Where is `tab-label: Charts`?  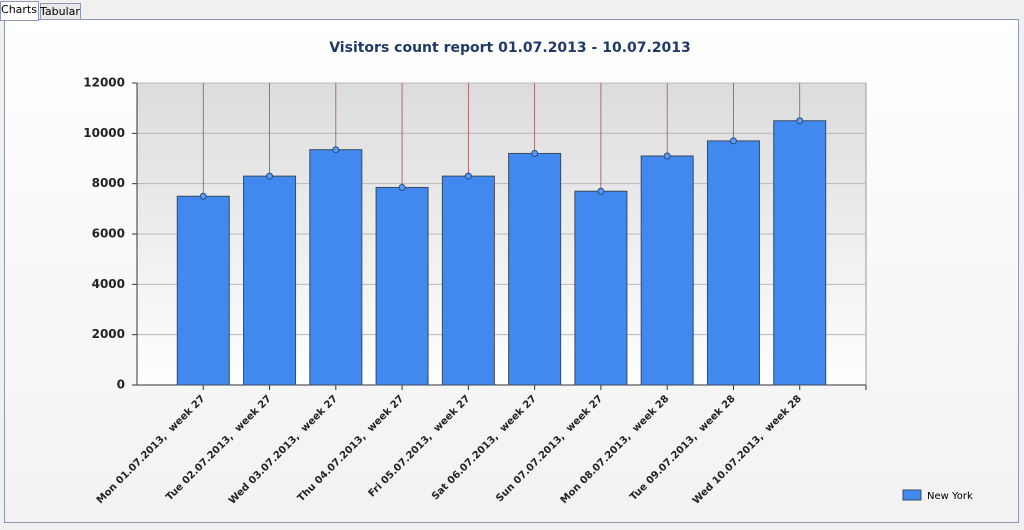
tab-label: Charts is located at coordinates (19, 9).